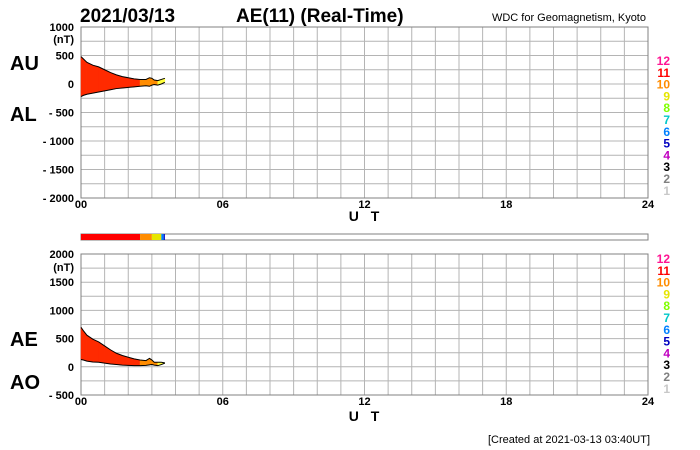 The width and height of the screenshot is (700, 450). What do you see at coordinates (366, 216) in the screenshot?
I see `panel-au-al-xlabel: U T` at bounding box center [366, 216].